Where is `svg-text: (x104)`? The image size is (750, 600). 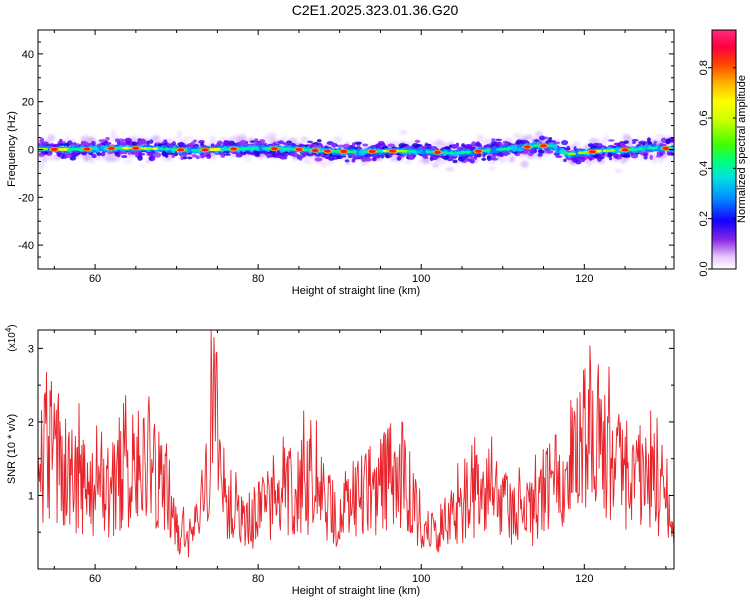
svg-text: (x104) is located at coordinates (11, 337).